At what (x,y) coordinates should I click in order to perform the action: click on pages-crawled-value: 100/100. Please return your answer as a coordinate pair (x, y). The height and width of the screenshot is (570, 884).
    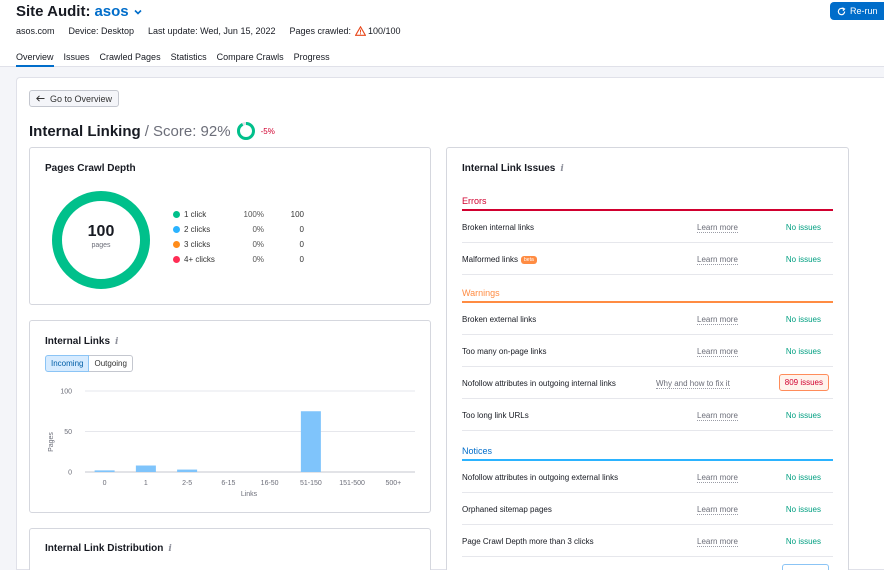
    Looking at the image, I should click on (384, 31).